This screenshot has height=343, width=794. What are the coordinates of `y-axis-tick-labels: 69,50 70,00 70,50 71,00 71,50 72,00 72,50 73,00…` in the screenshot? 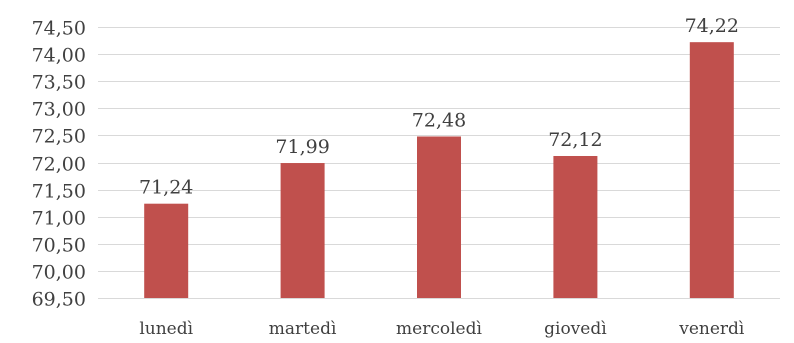 It's located at (59, 164).